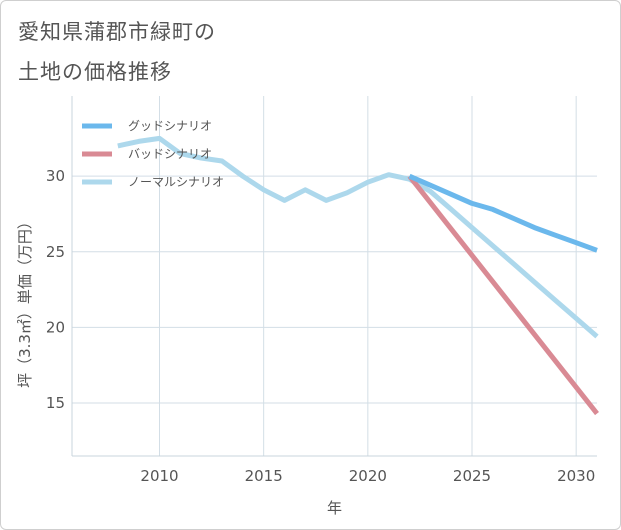 The image size is (621, 530). What do you see at coordinates (334, 508) in the screenshot?
I see `x-axis-label: 年` at bounding box center [334, 508].